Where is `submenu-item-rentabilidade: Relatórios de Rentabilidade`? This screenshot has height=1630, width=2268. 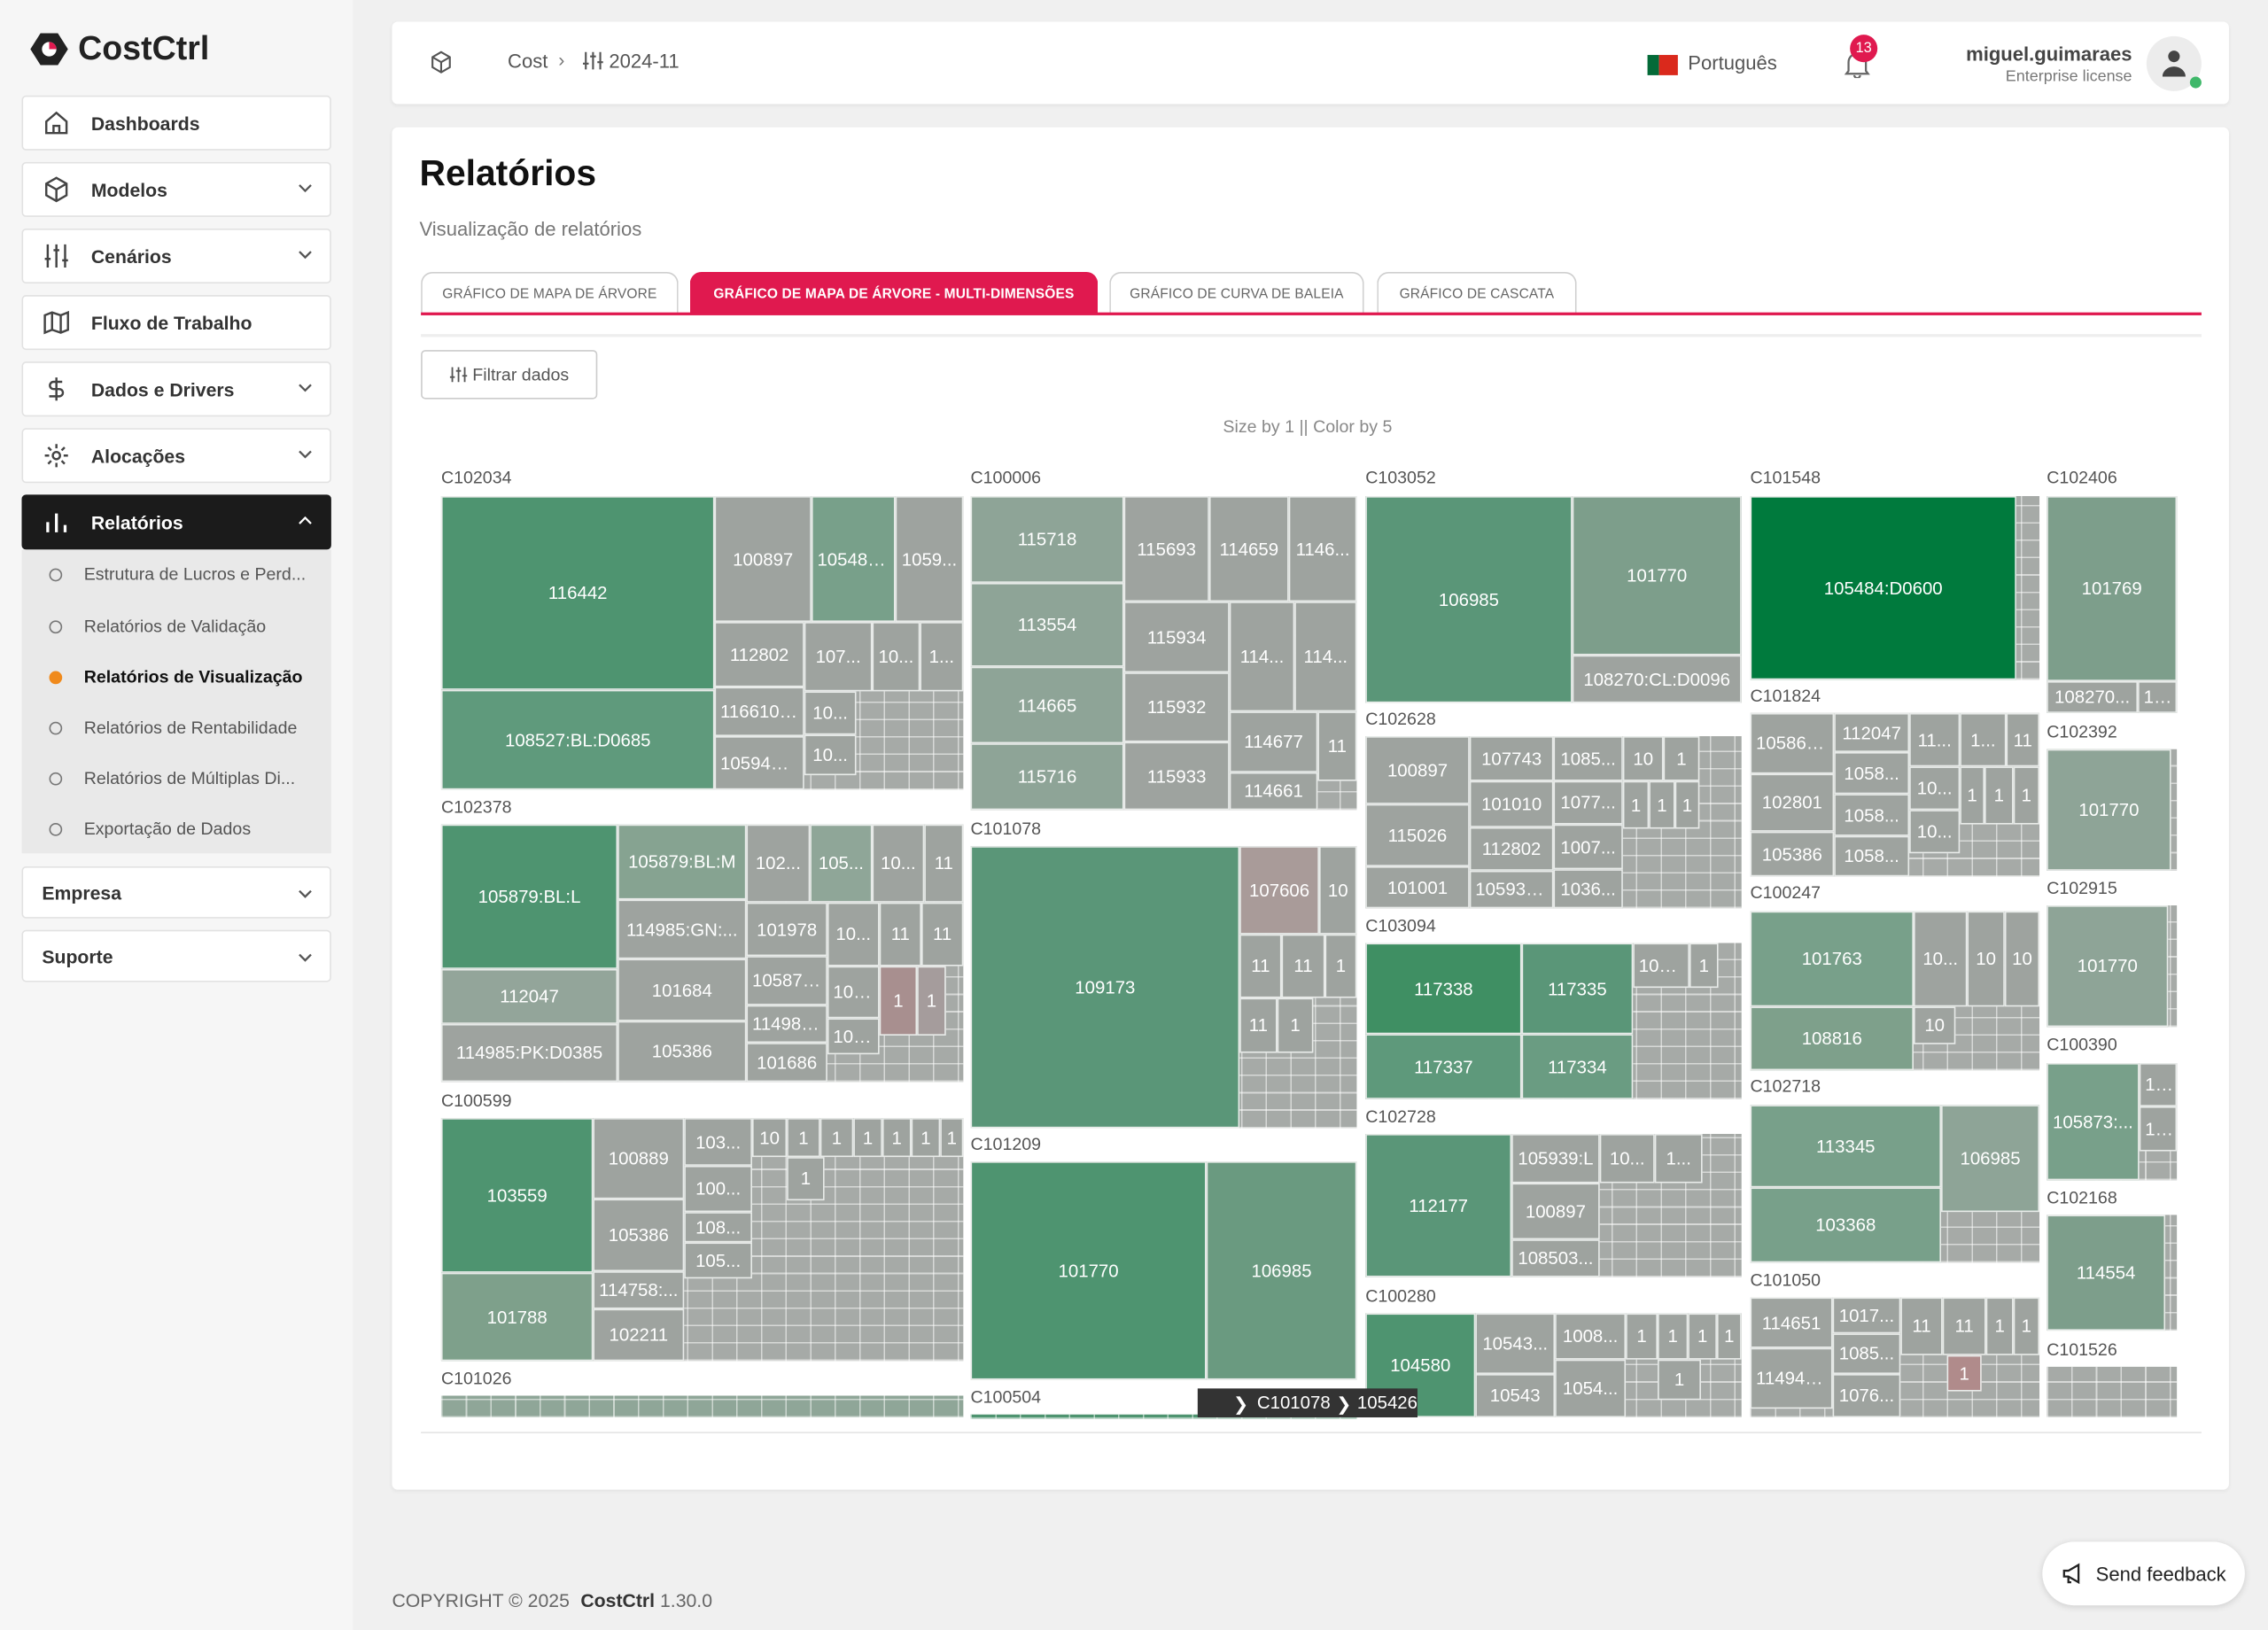
submenu-item-rentabilidade: Relatórios de Rentabilidade is located at coordinates (175, 727).